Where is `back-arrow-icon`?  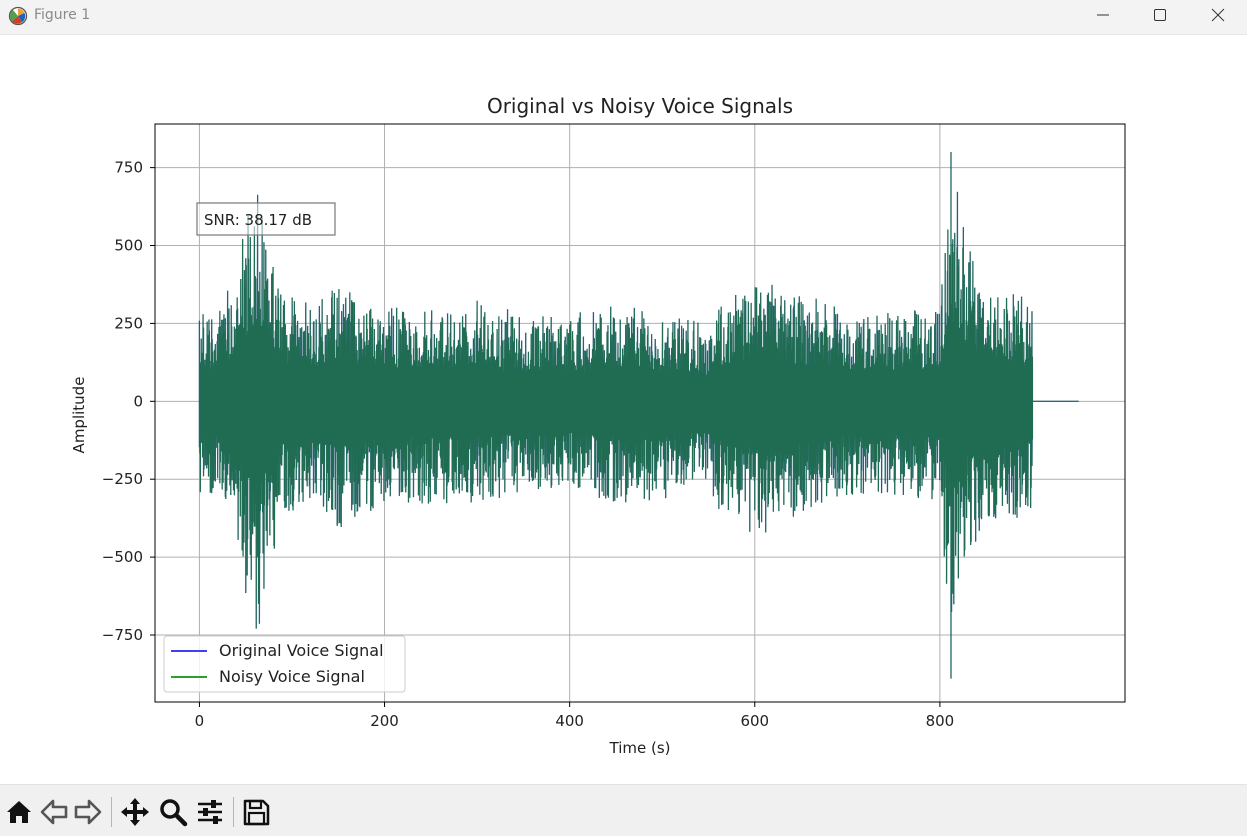
back-arrow-icon is located at coordinates (54, 812).